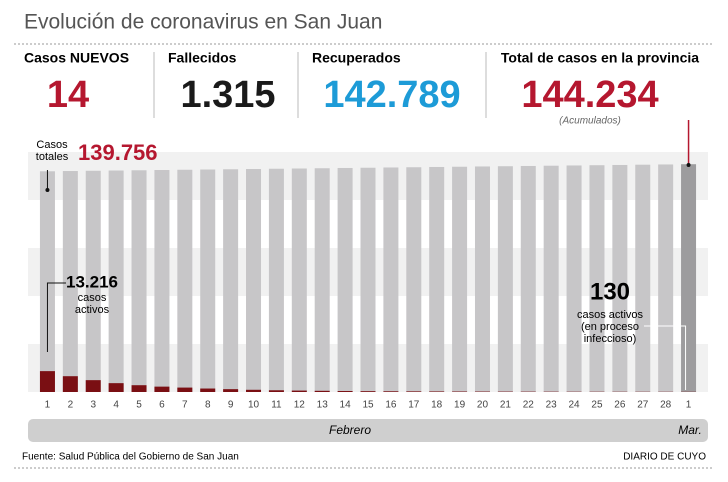 Image resolution: width=728 pixels, height=482 pixels. What do you see at coordinates (71, 405) in the screenshot?
I see `x-tick-label: 2` at bounding box center [71, 405].